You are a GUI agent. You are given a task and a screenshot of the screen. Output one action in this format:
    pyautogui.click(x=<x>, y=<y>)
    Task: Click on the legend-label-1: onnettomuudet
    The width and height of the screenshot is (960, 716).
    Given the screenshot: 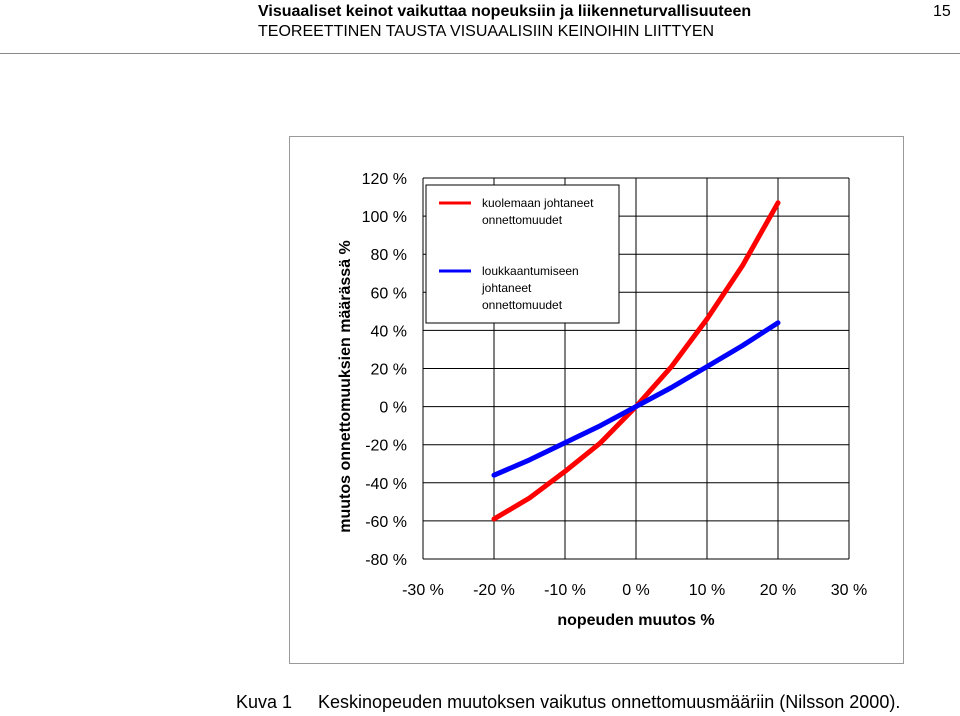 What is the action you would take?
    pyautogui.click(x=522, y=220)
    